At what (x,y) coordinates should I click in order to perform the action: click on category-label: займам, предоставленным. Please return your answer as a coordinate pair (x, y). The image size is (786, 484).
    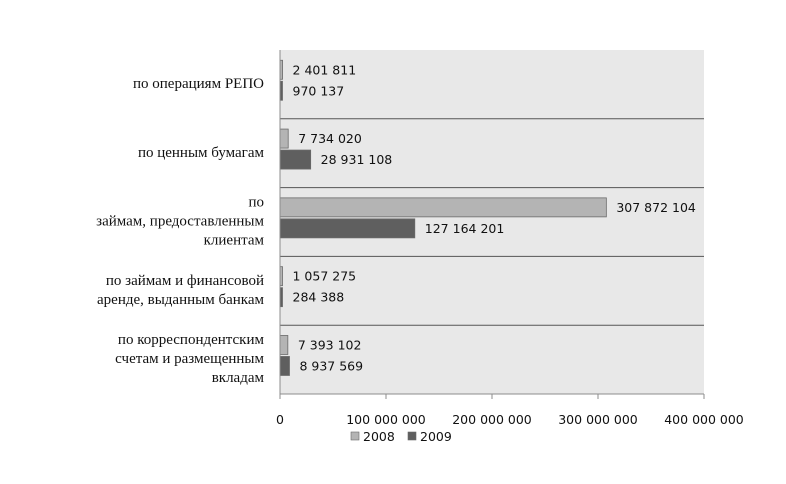
    Looking at the image, I should click on (180, 222).